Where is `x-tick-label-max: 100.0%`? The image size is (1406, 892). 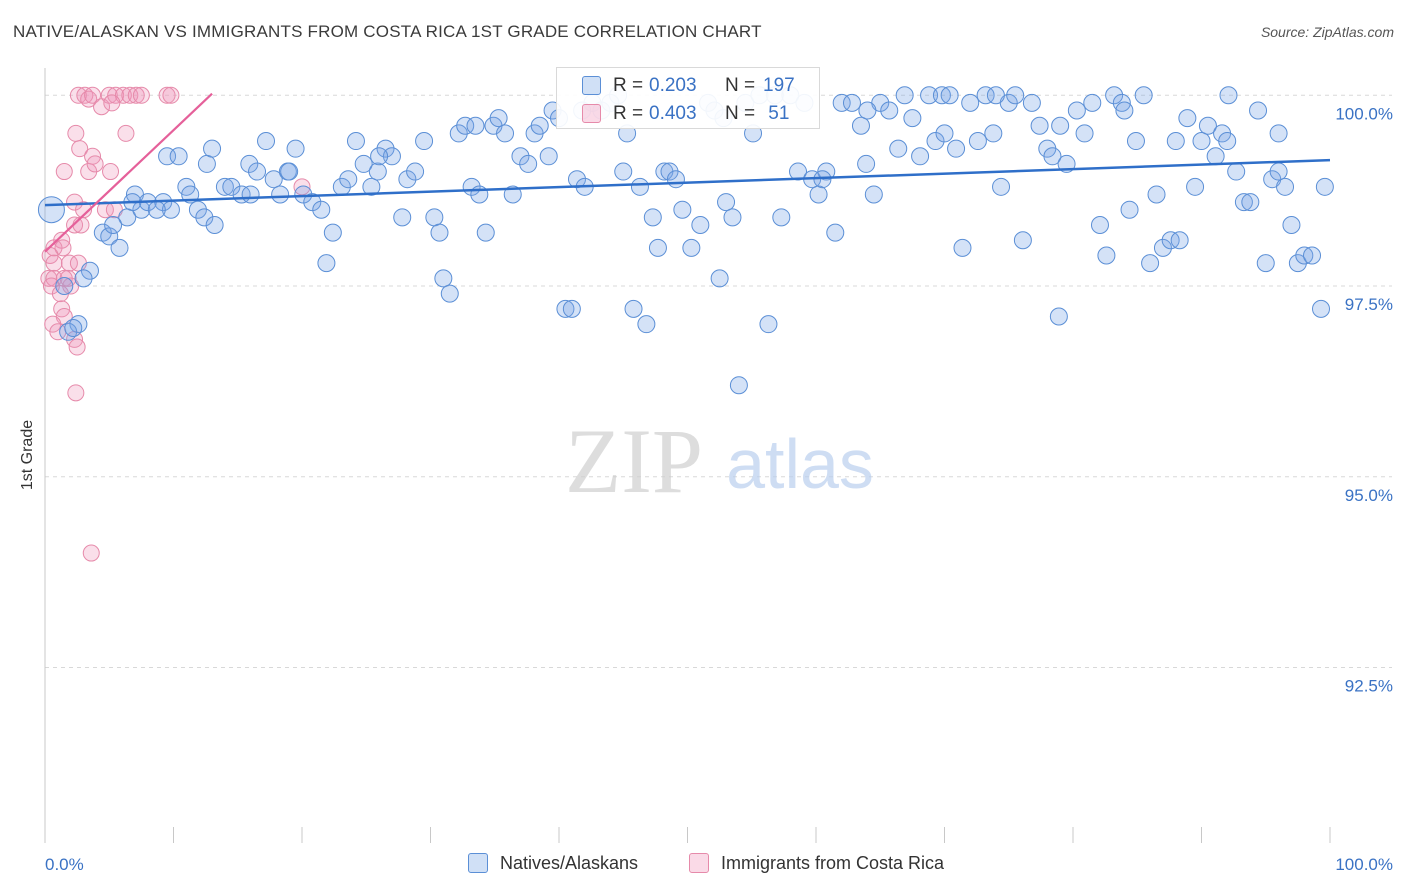
x-tick-label-max: 100.0% is located at coordinates (1364, 864).